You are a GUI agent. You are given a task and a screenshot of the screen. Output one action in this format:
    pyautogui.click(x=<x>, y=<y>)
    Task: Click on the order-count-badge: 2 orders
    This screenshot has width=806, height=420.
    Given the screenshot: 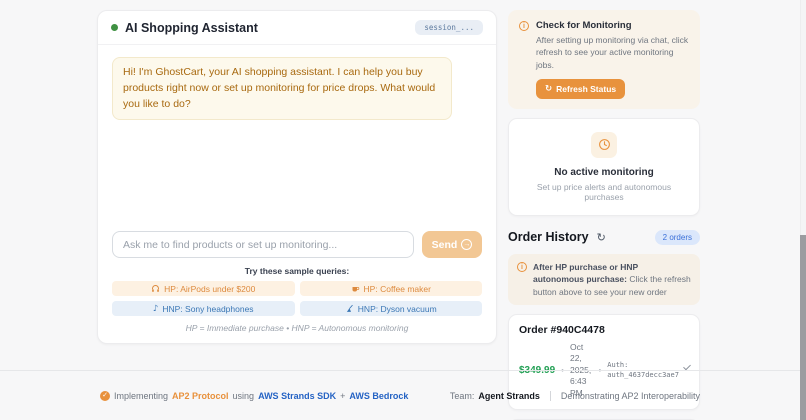 What is the action you would take?
    pyautogui.click(x=677, y=237)
    